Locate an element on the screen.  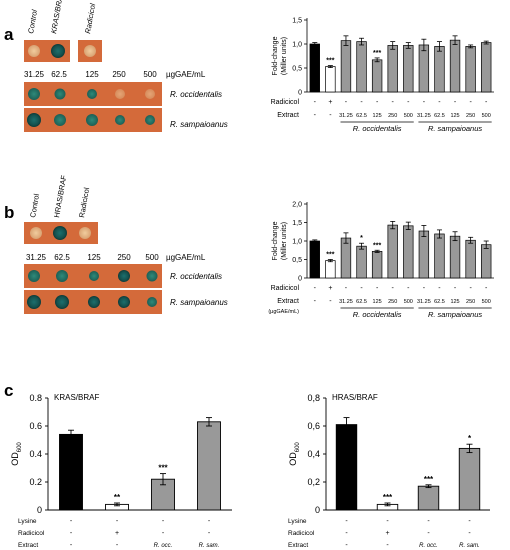
group-label: R. occidentalis is located at coordinates (377, 128).